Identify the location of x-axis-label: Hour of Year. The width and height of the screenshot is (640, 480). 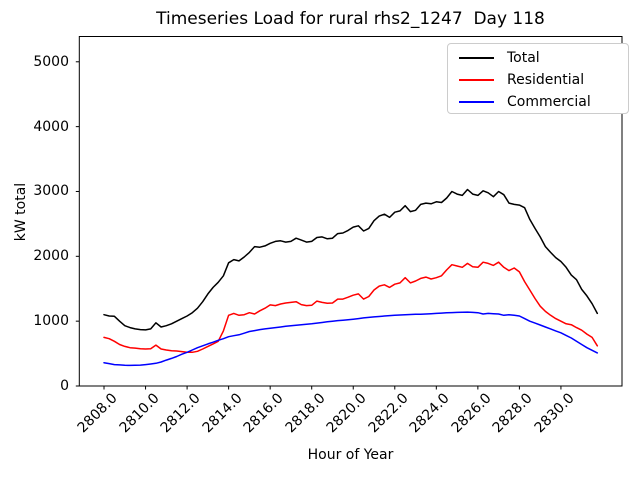
(350, 455).